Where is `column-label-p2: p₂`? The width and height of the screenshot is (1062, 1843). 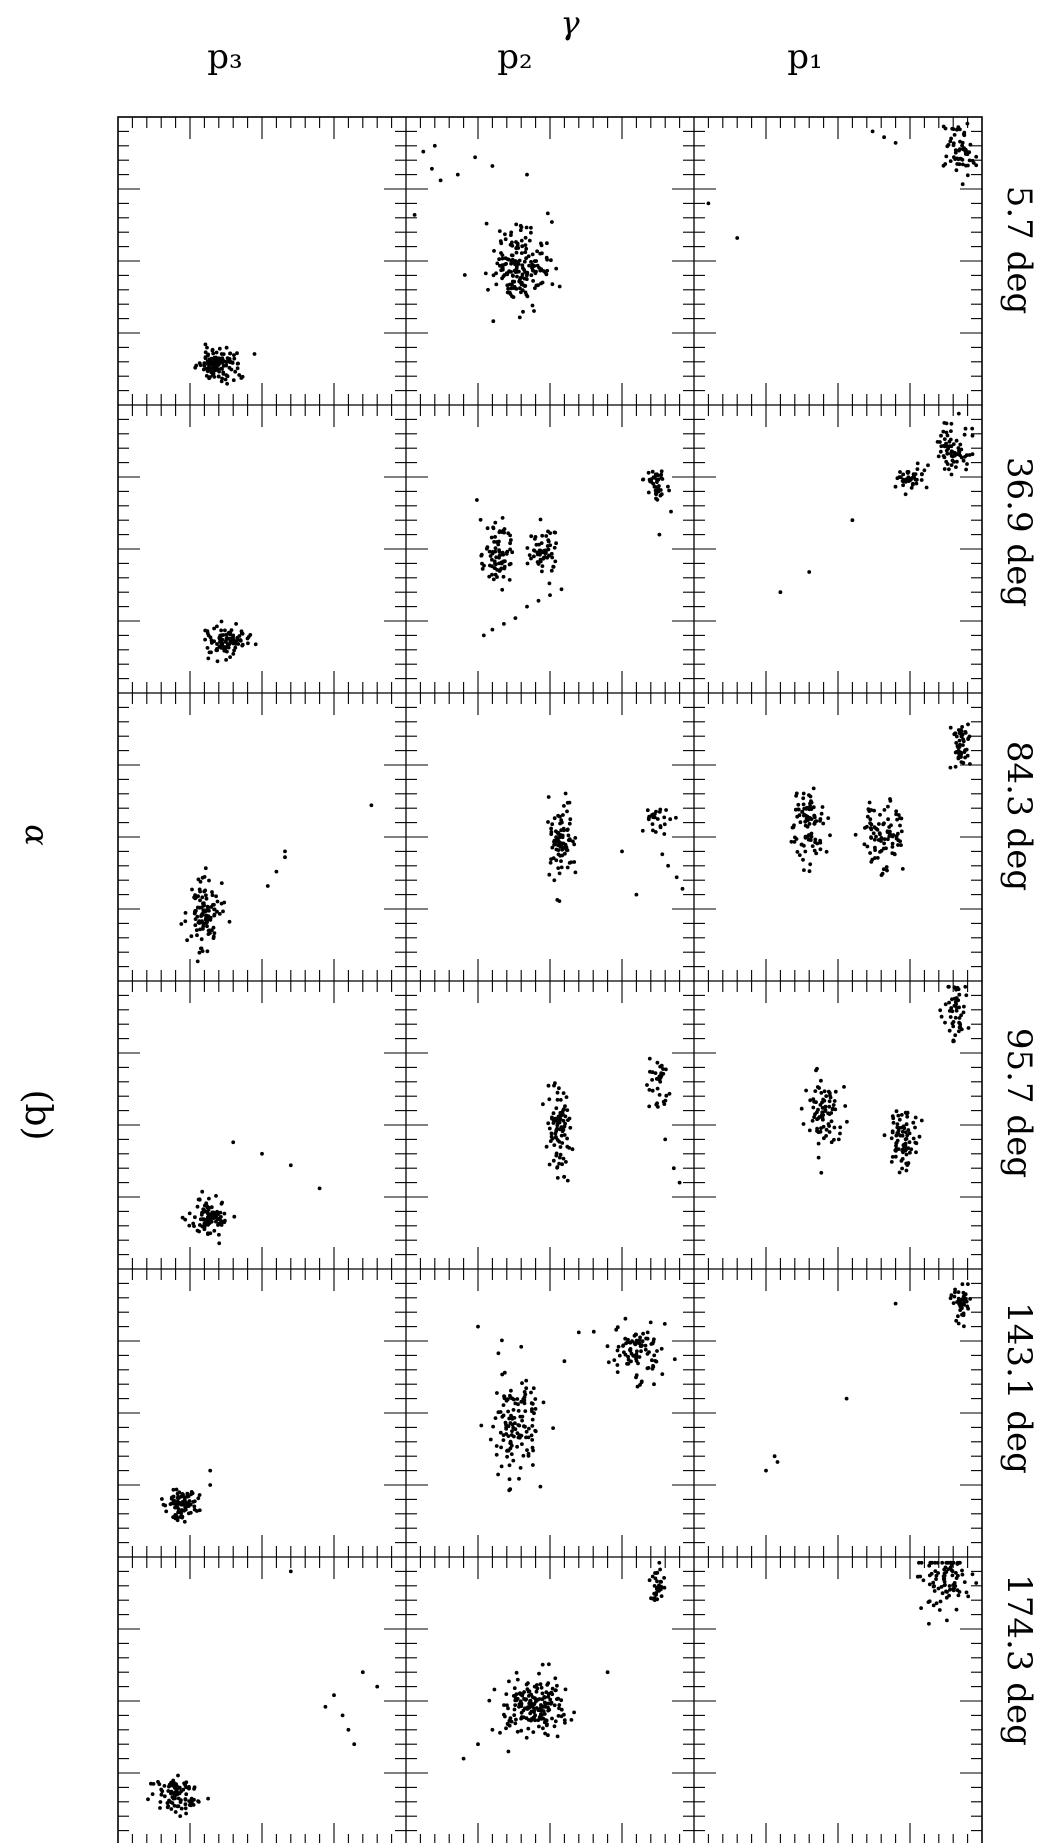
column-label-p2: p₂ is located at coordinates (514, 57).